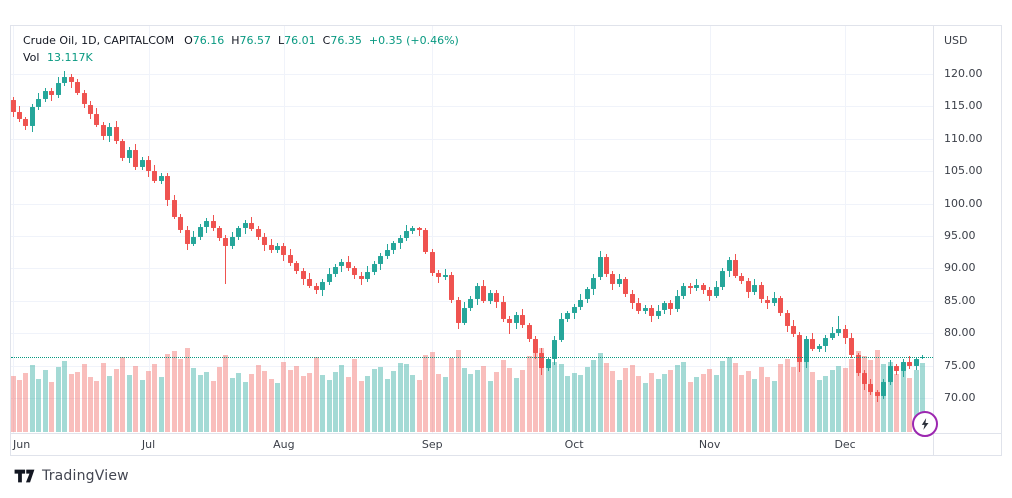 The height and width of the screenshot is (498, 1012). I want to click on time-axis: Jun Jul Aug Sep Oct Nov Dec, so click(472, 444).